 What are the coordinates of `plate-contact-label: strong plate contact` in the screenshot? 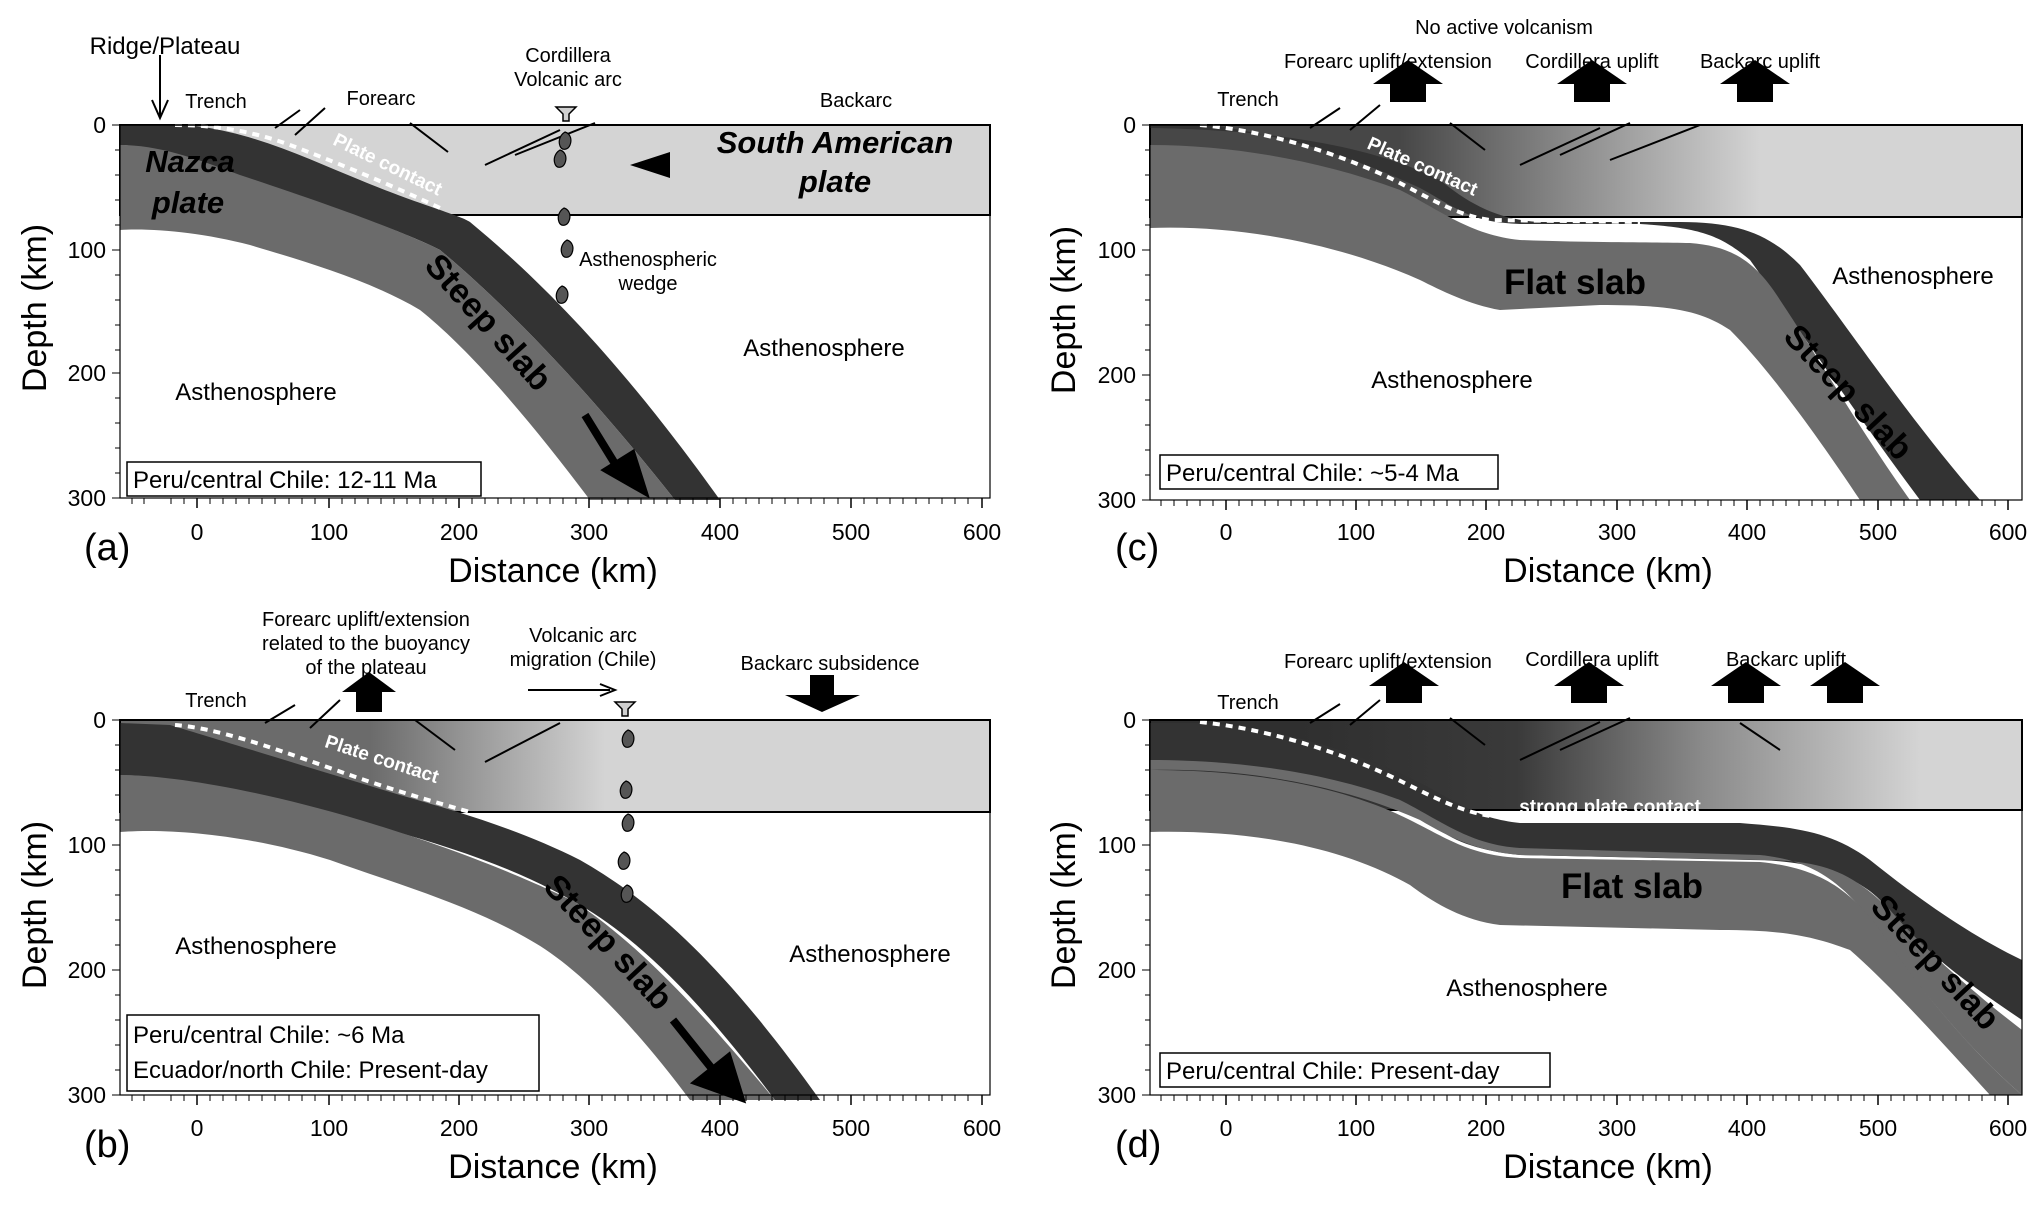 It's located at (1610, 807).